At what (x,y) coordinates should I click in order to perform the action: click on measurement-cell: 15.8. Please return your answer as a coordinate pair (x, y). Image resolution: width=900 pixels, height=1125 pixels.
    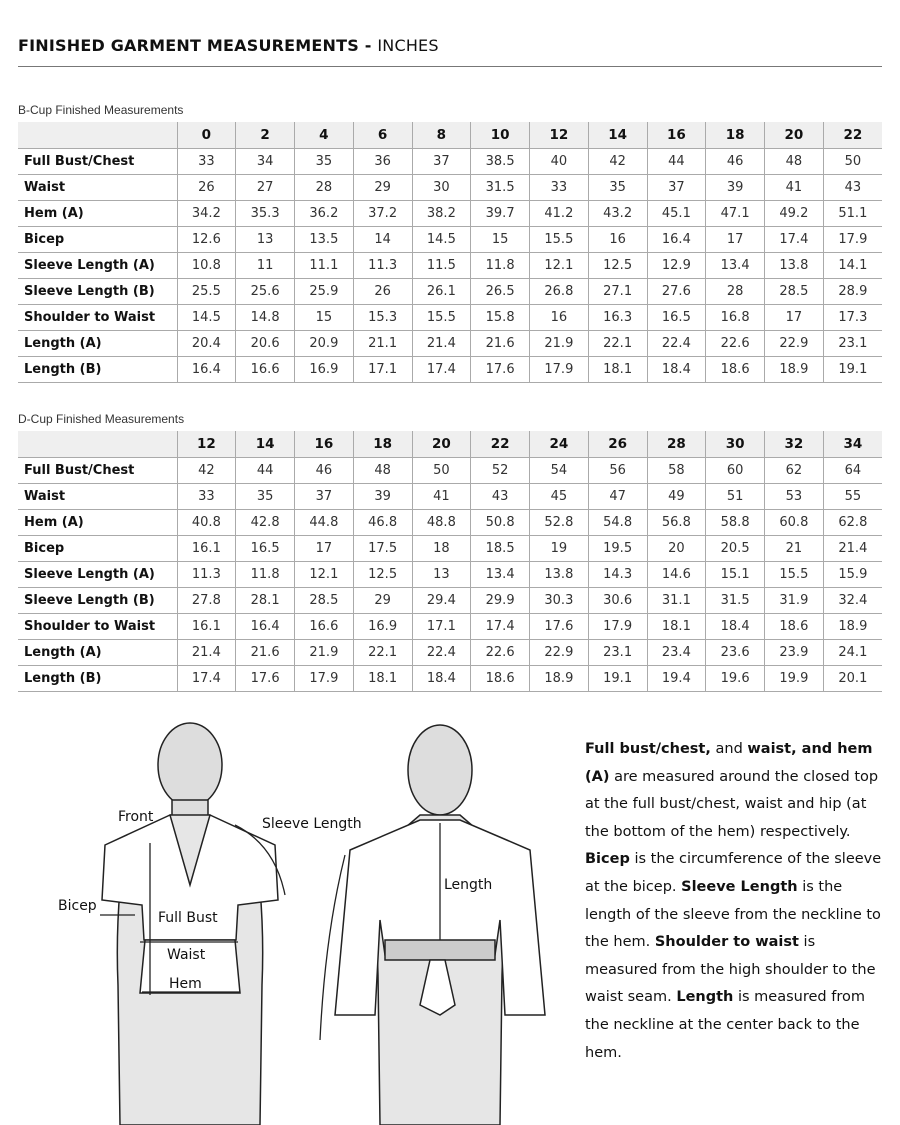
    Looking at the image, I should click on (500, 317).